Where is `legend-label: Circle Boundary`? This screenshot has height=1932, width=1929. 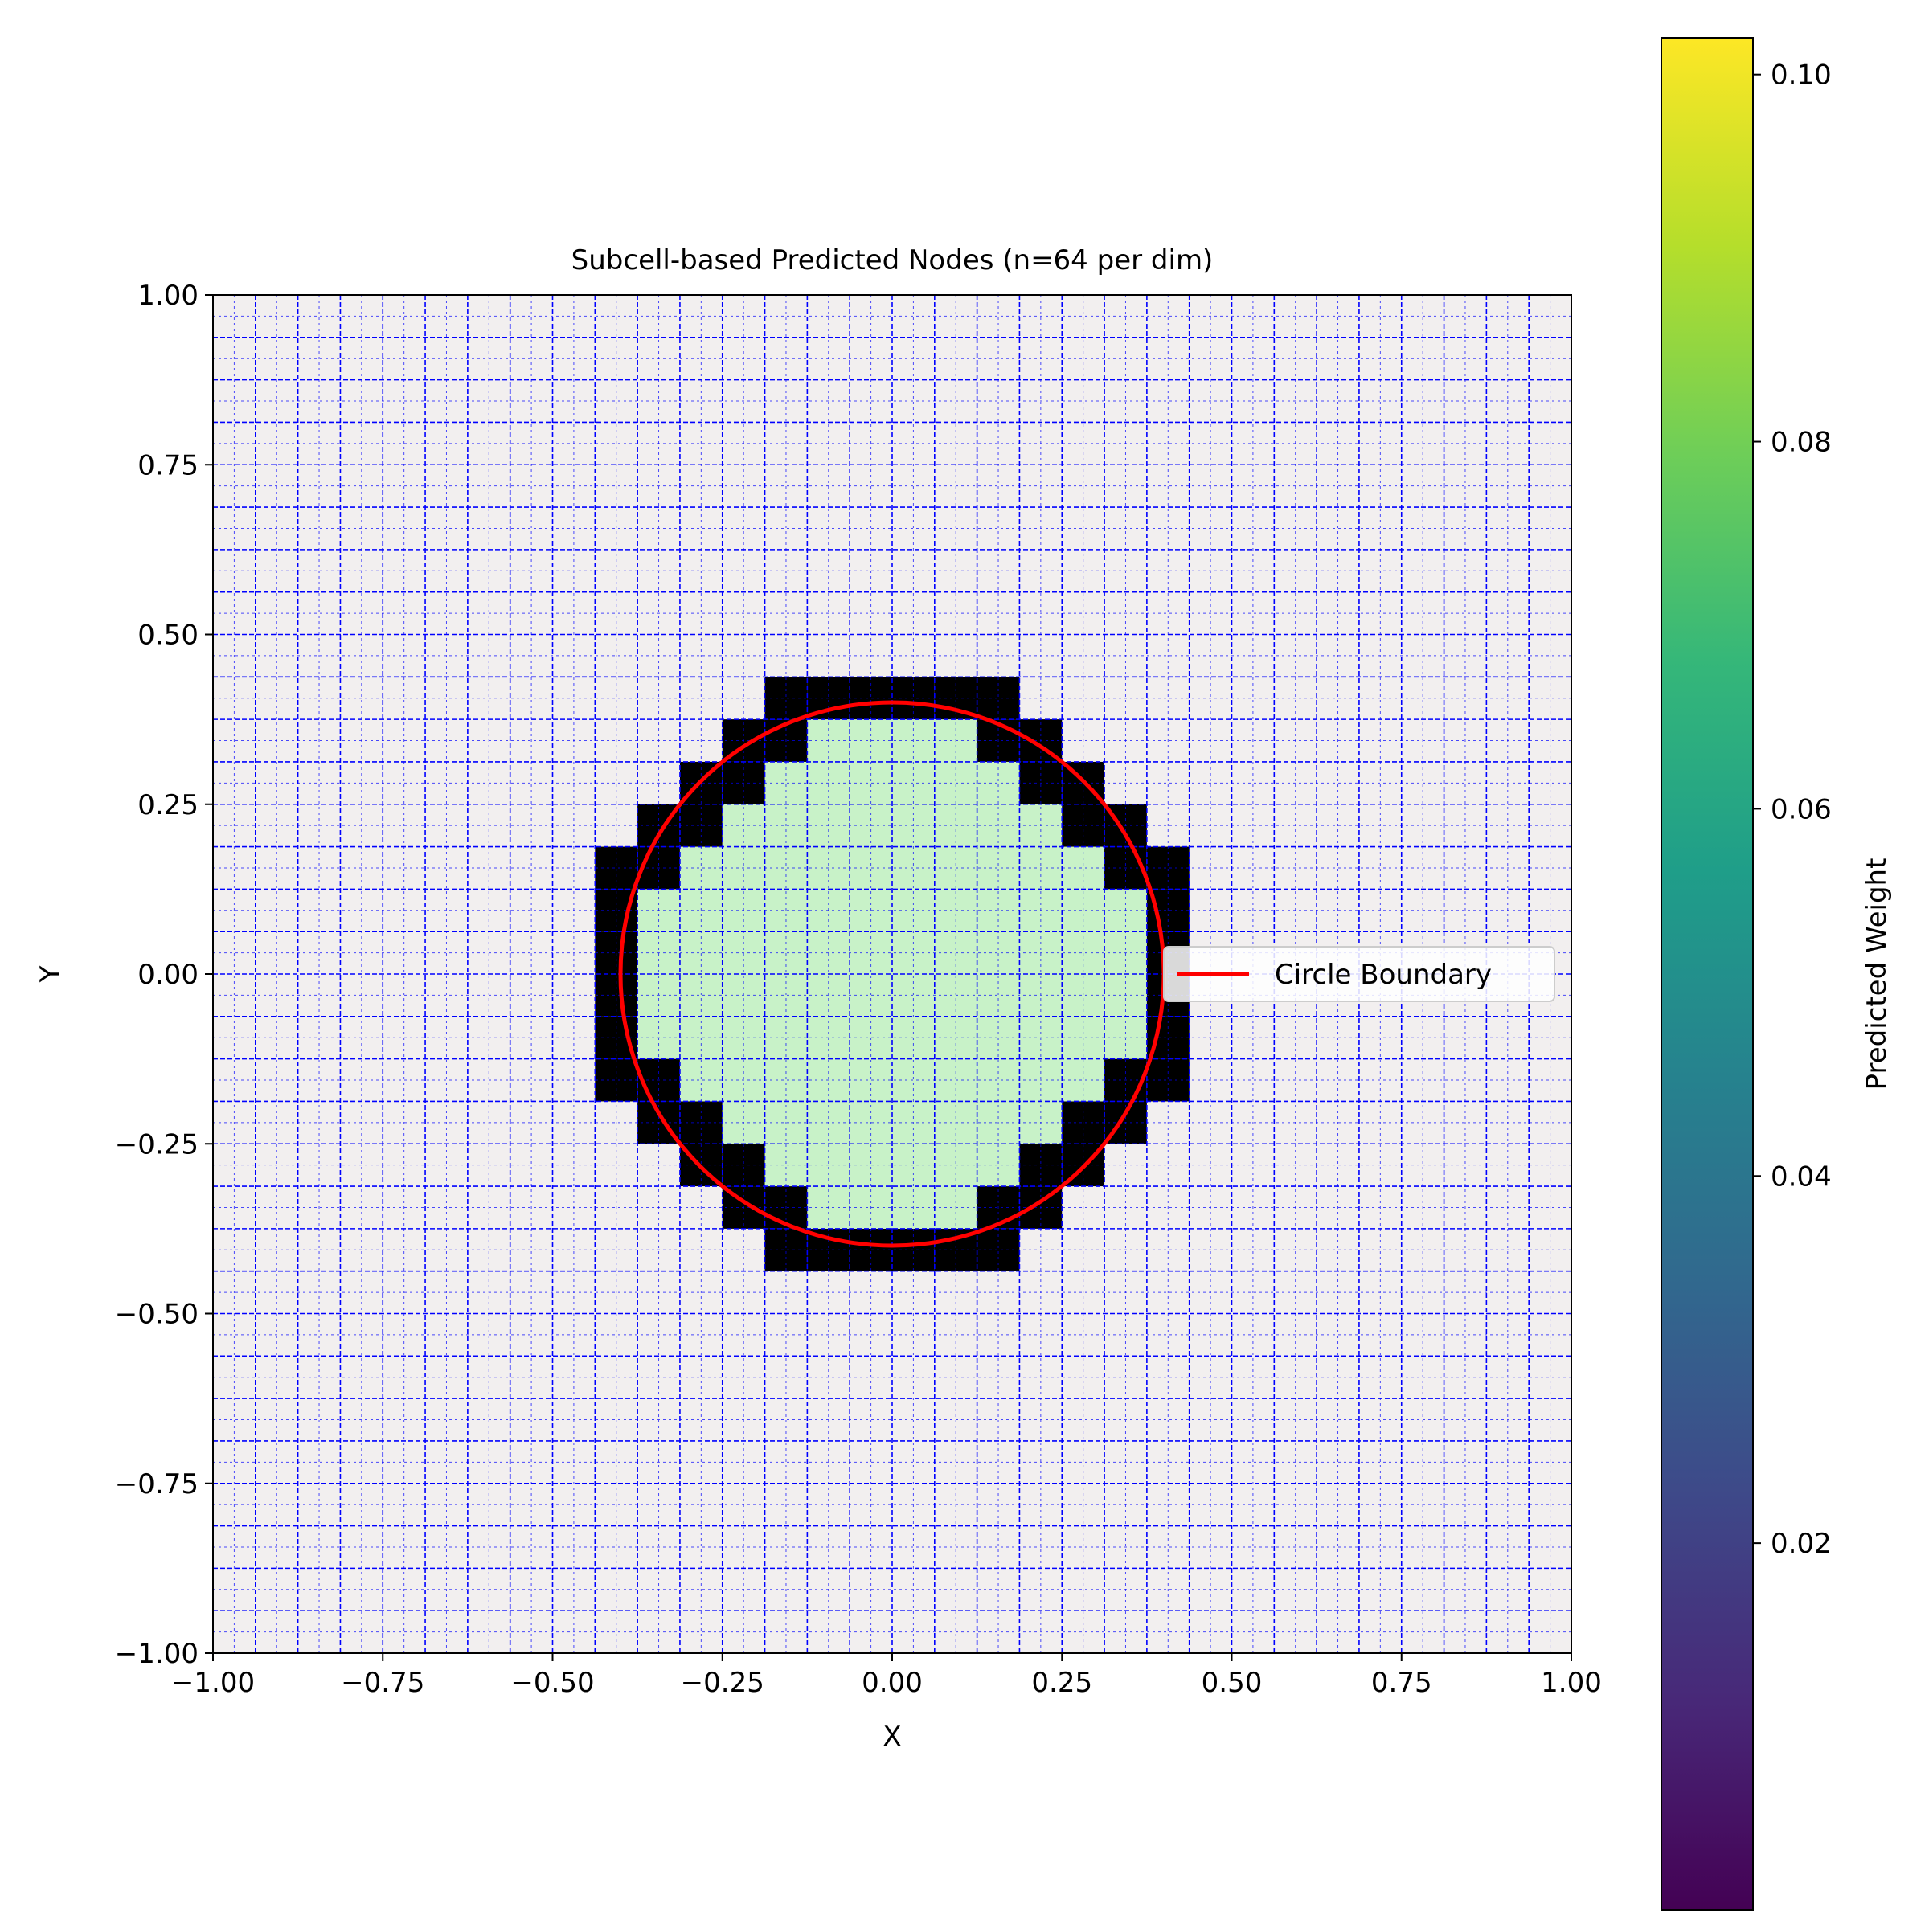
legend-label: Circle Boundary is located at coordinates (1383, 975).